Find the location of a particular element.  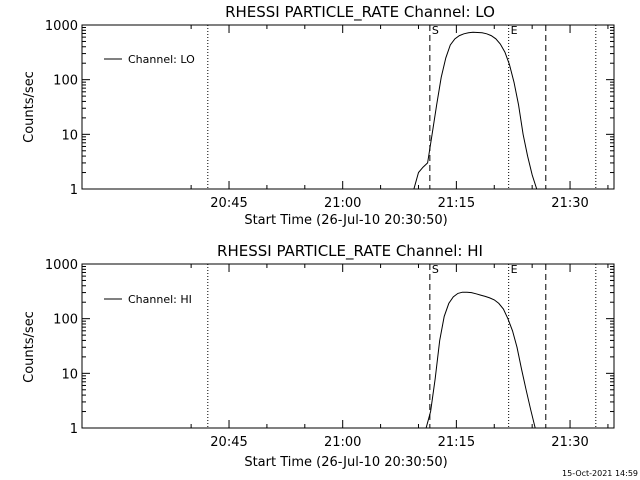

legend-label: Channel: HI is located at coordinates (160, 299).